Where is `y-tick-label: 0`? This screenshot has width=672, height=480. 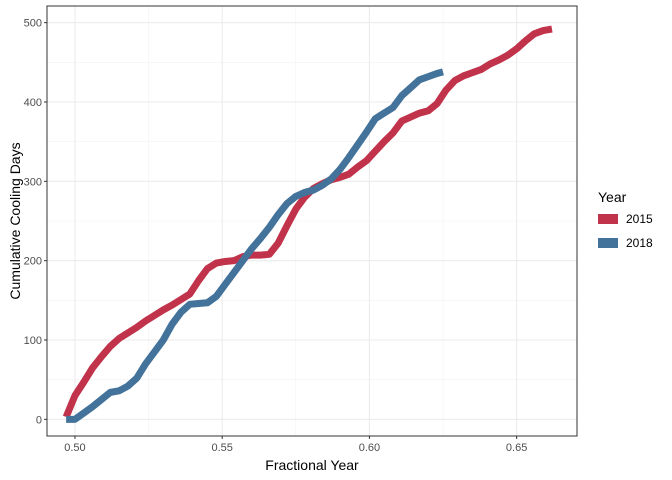
y-tick-label: 0 is located at coordinates (39, 420).